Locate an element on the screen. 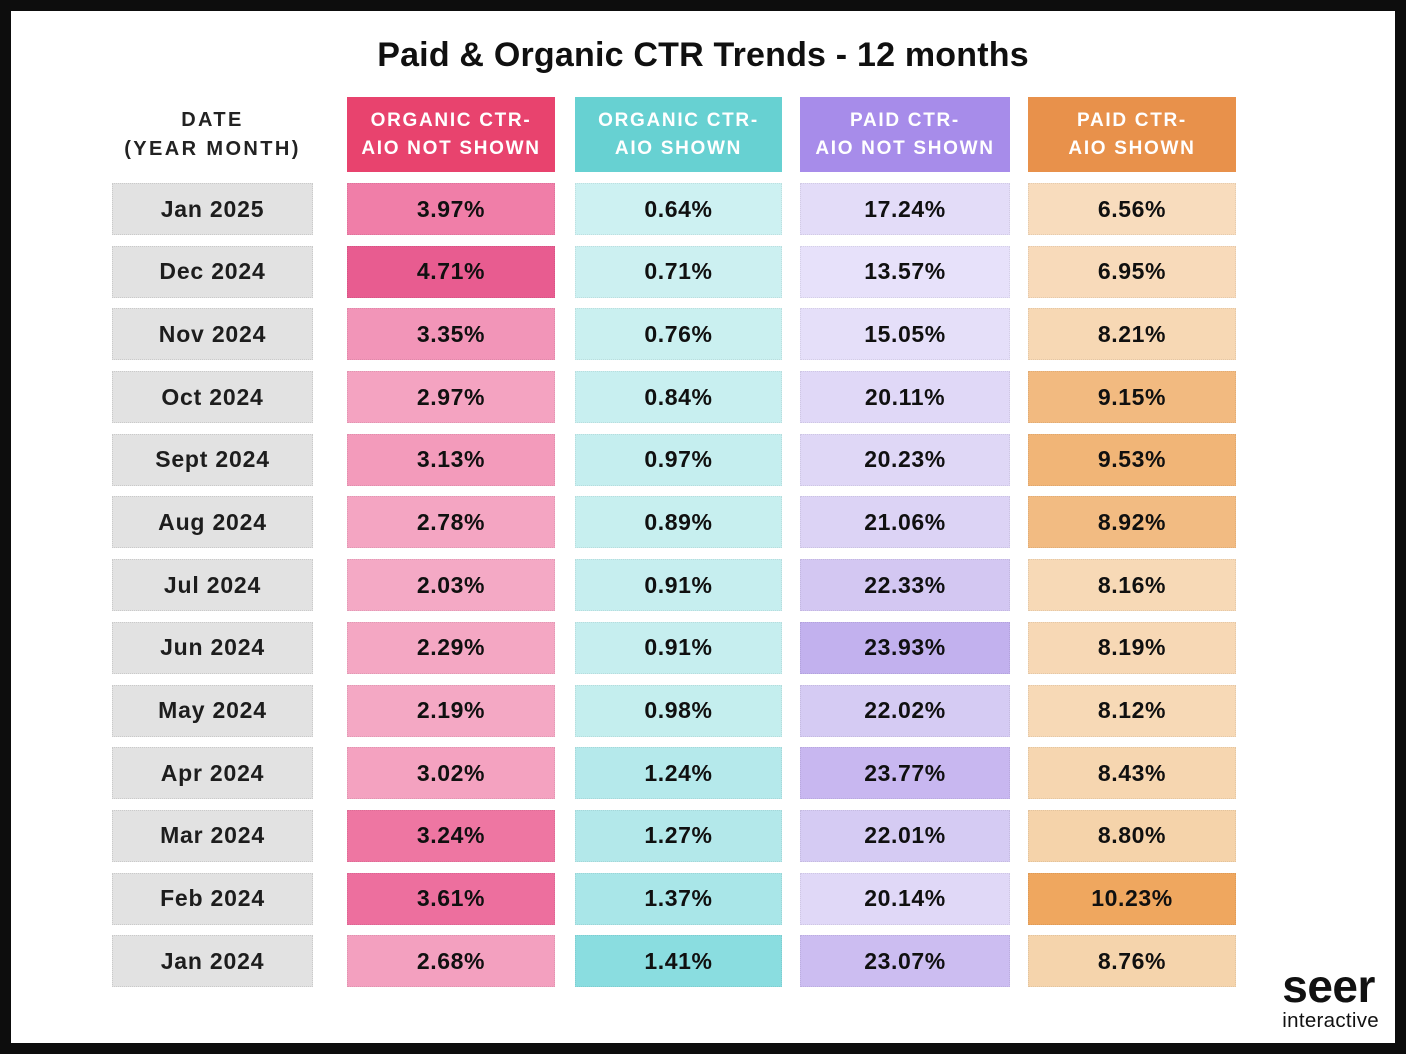 The width and height of the screenshot is (1406, 1054). date-header-line2: (YEAR MONTH) is located at coordinates (212, 148).